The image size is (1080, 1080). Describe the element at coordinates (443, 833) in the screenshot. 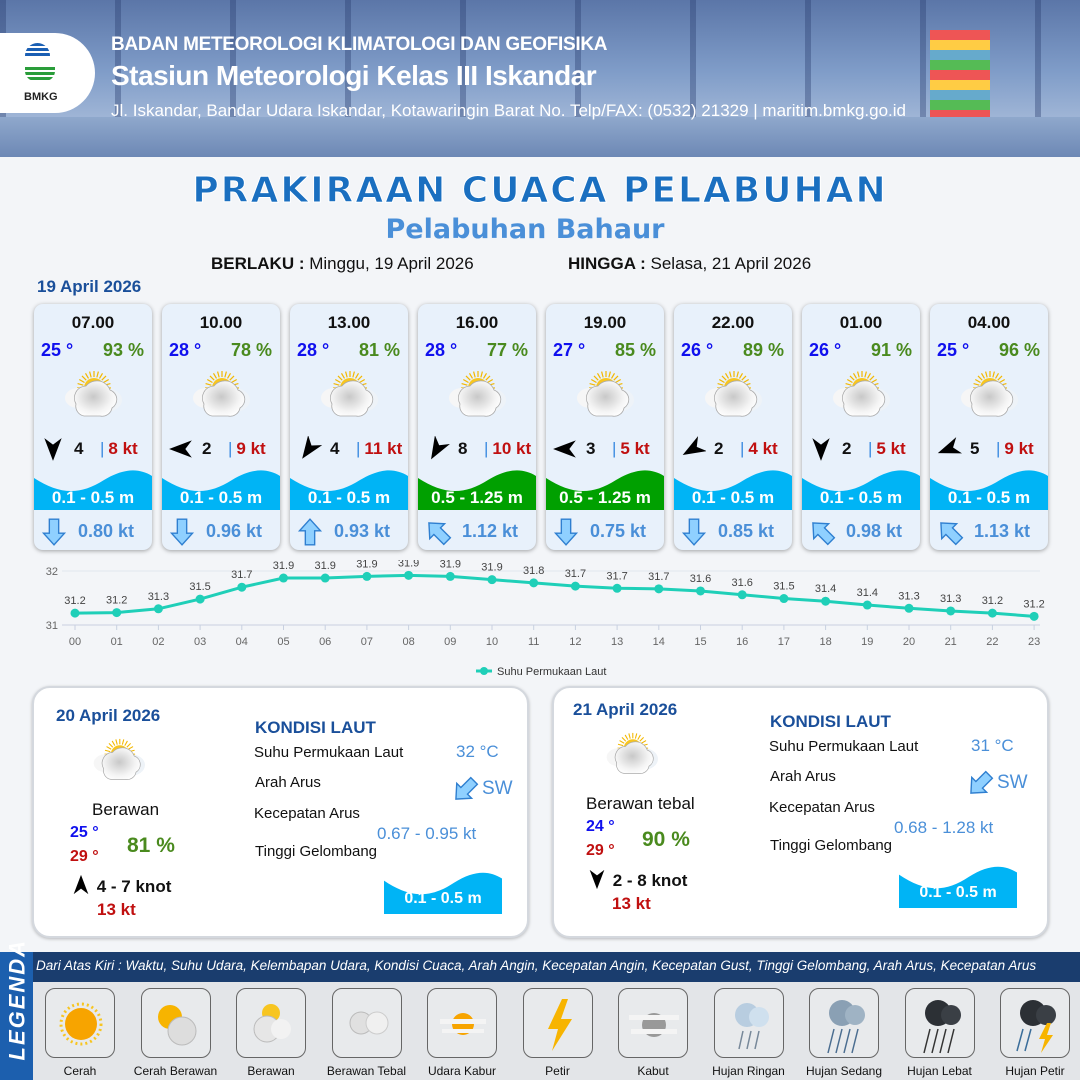

I see `current-speed-max: - 0.95 kt` at that location.